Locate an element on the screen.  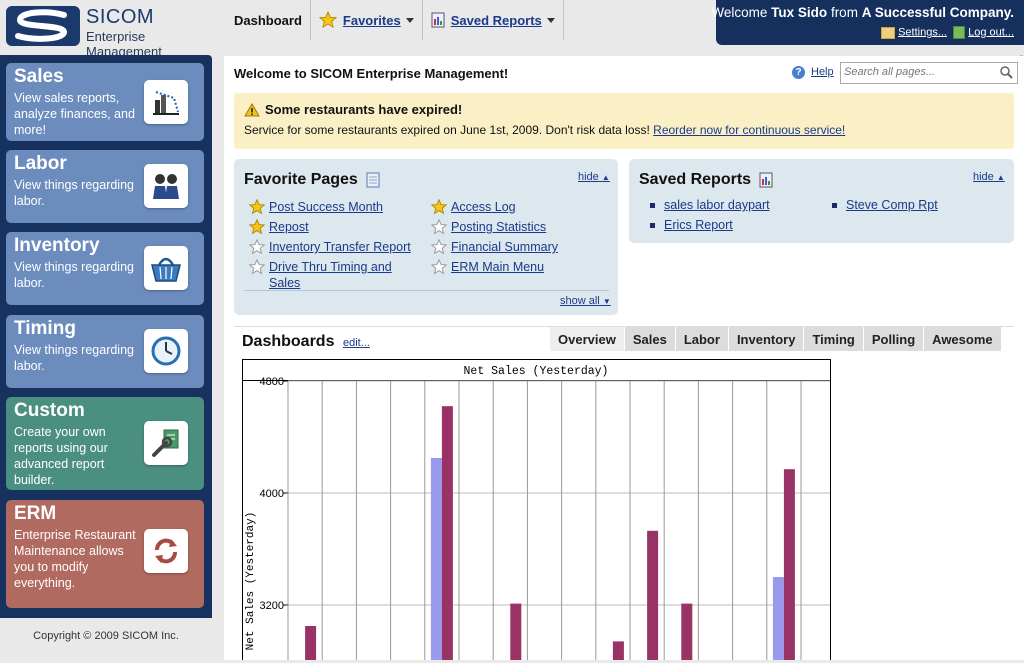
chart-title: Net Sales (Yesterday) is located at coordinates (536, 371).